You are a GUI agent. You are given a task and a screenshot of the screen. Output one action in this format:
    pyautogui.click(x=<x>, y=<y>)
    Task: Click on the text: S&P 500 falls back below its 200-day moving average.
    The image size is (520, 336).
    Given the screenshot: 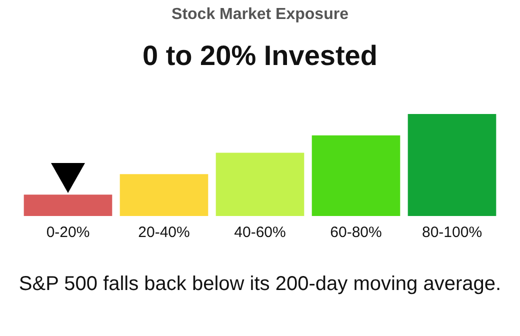 What is the action you would take?
    pyautogui.click(x=260, y=284)
    